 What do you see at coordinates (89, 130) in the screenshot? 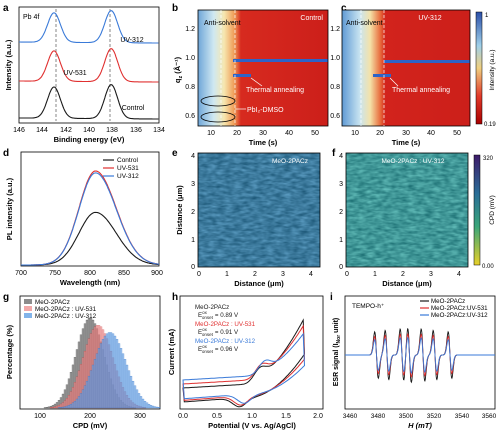
I see `x-ticks-a: 146 144 142 140 138 136 134` at bounding box center [89, 130].